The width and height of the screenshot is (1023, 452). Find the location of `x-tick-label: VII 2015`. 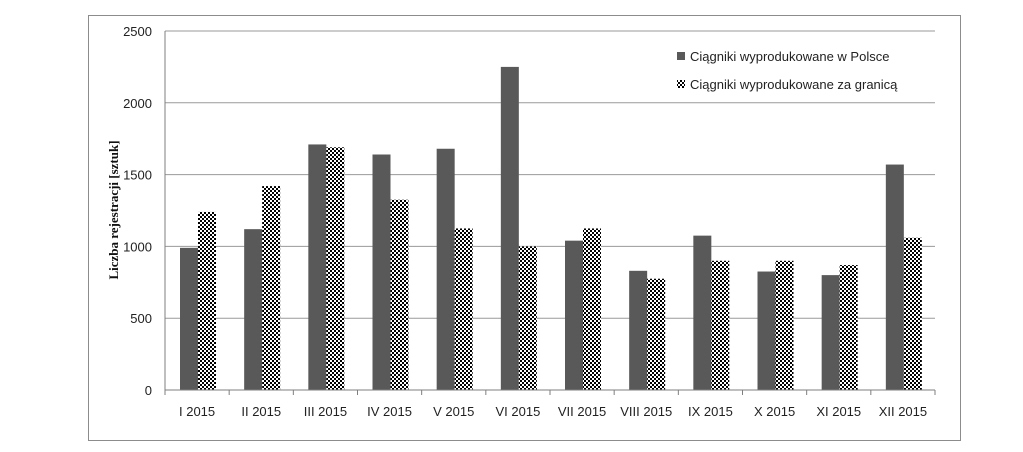

x-tick-label: VII 2015 is located at coordinates (582, 411).